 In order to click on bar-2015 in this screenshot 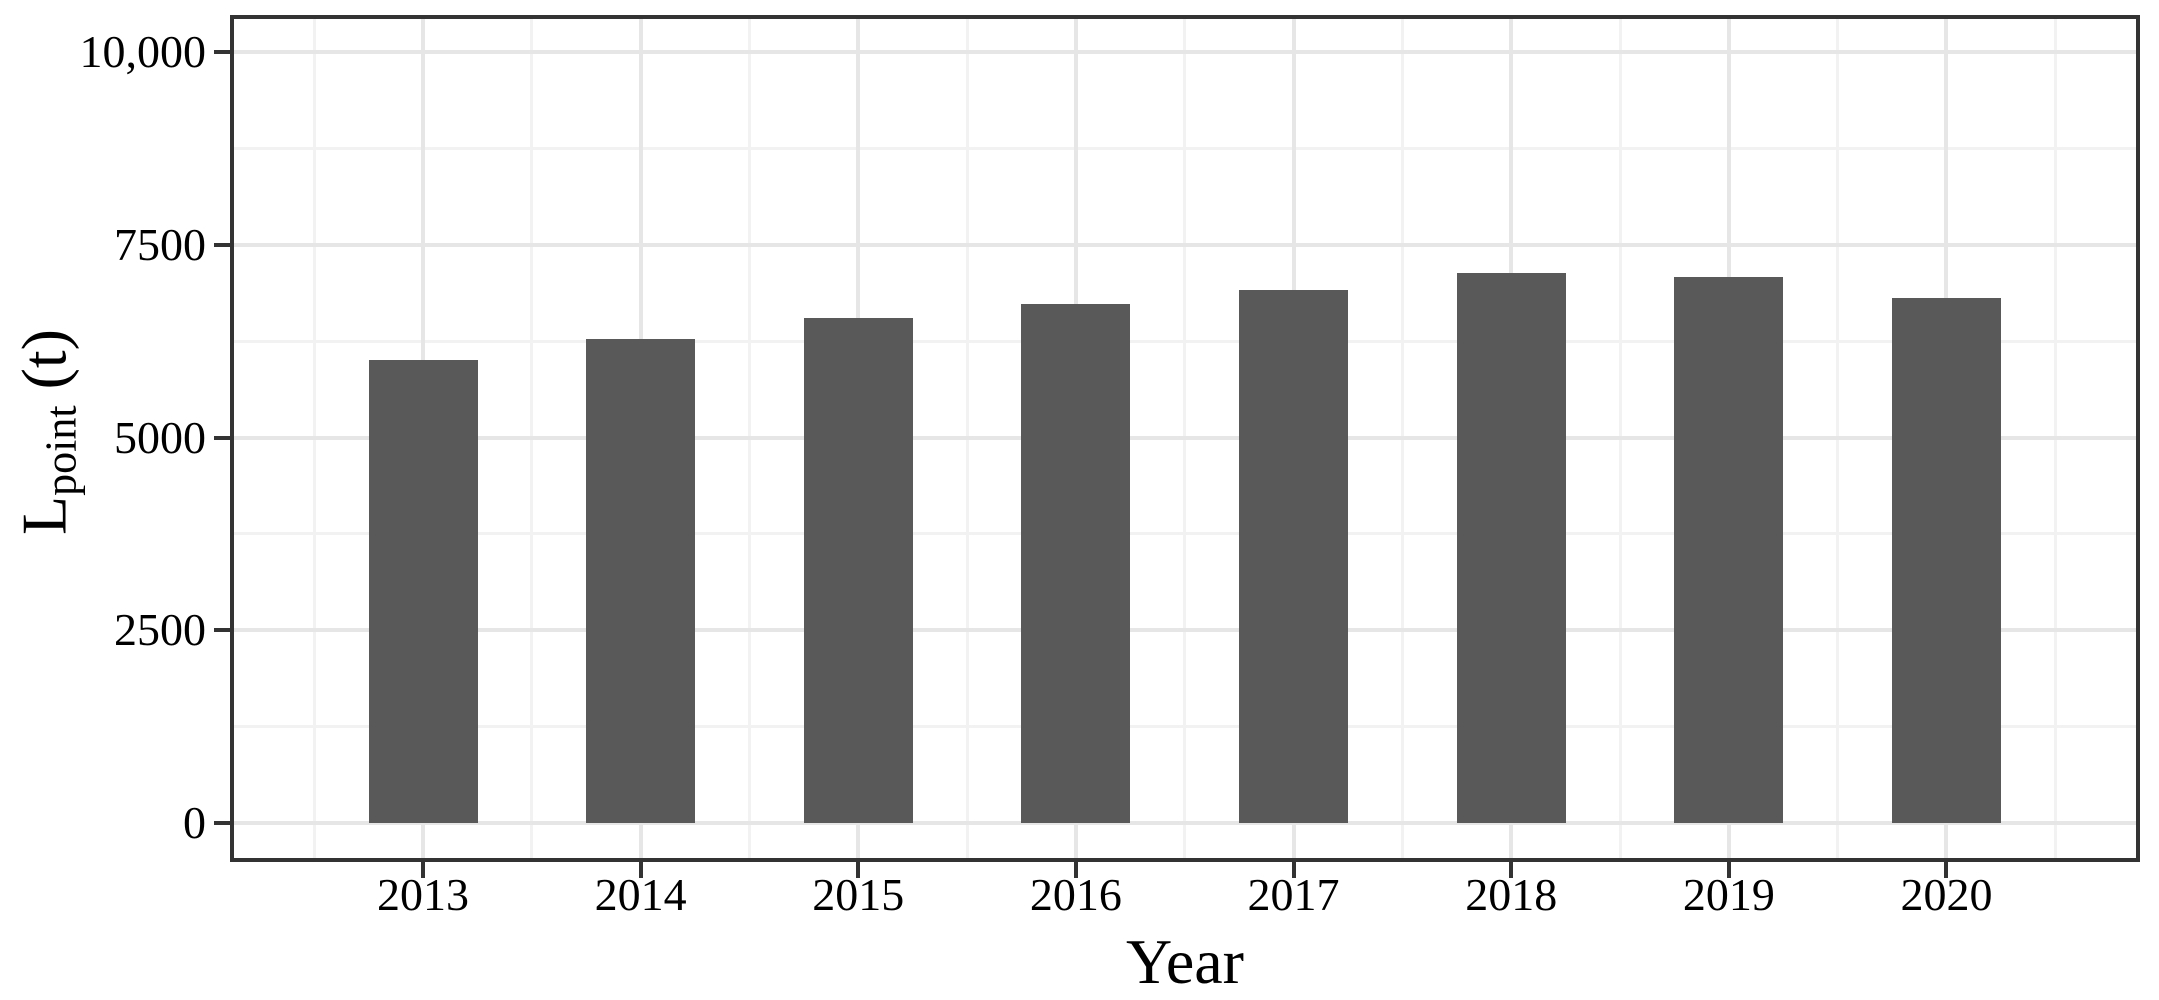, I will do `click(858, 570)`.